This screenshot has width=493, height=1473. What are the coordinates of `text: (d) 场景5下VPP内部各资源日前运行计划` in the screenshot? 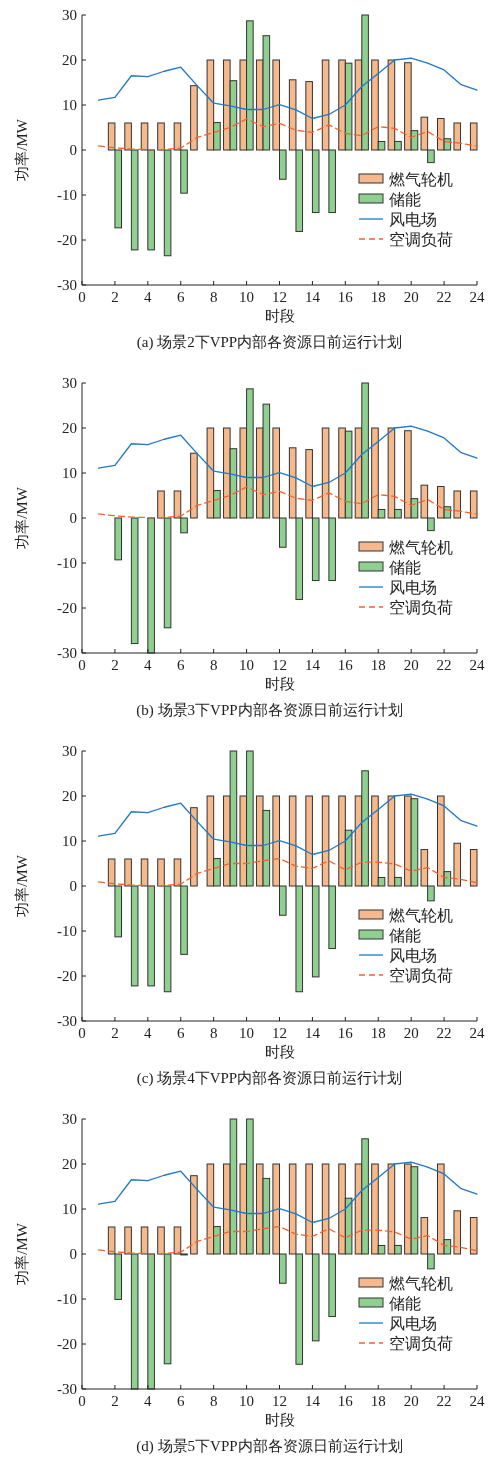 It's located at (269, 1446).